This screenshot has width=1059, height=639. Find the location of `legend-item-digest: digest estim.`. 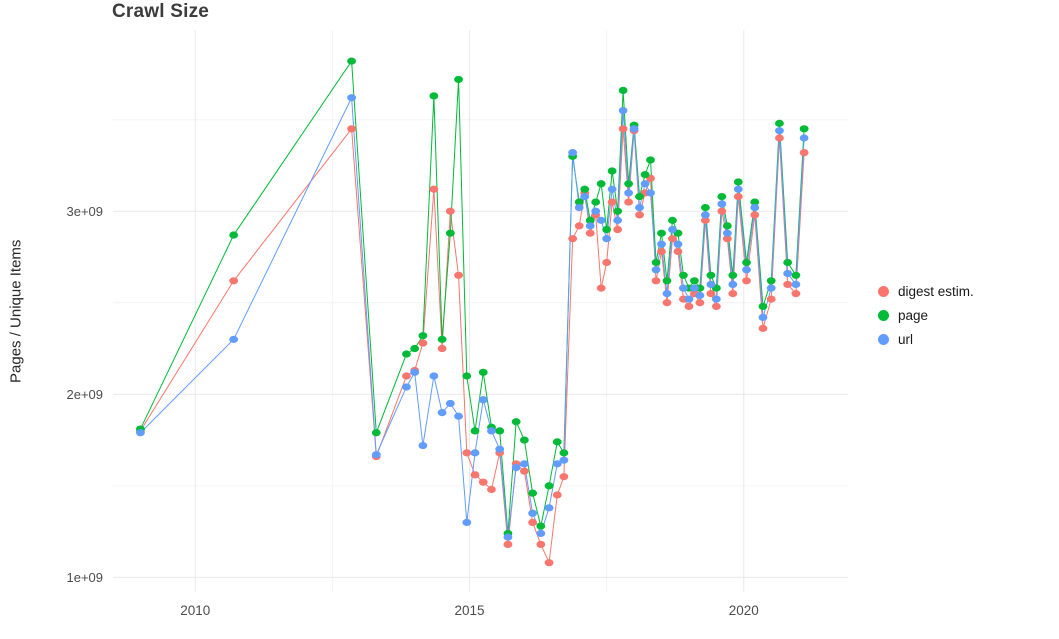

legend-item-digest: digest estim. is located at coordinates (926, 291).